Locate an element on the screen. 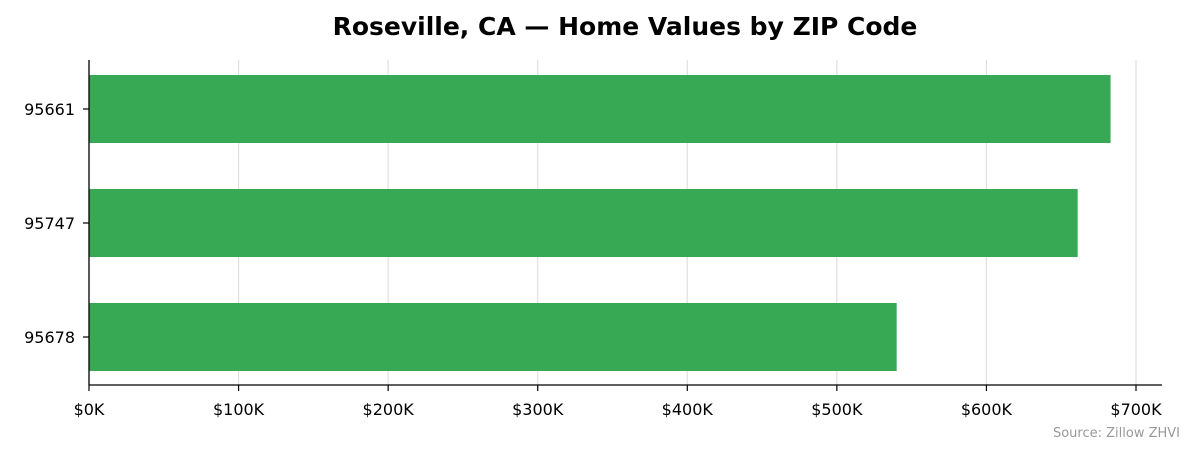 The height and width of the screenshot is (455, 1195). y-tick-label: 95661 is located at coordinates (49, 109).